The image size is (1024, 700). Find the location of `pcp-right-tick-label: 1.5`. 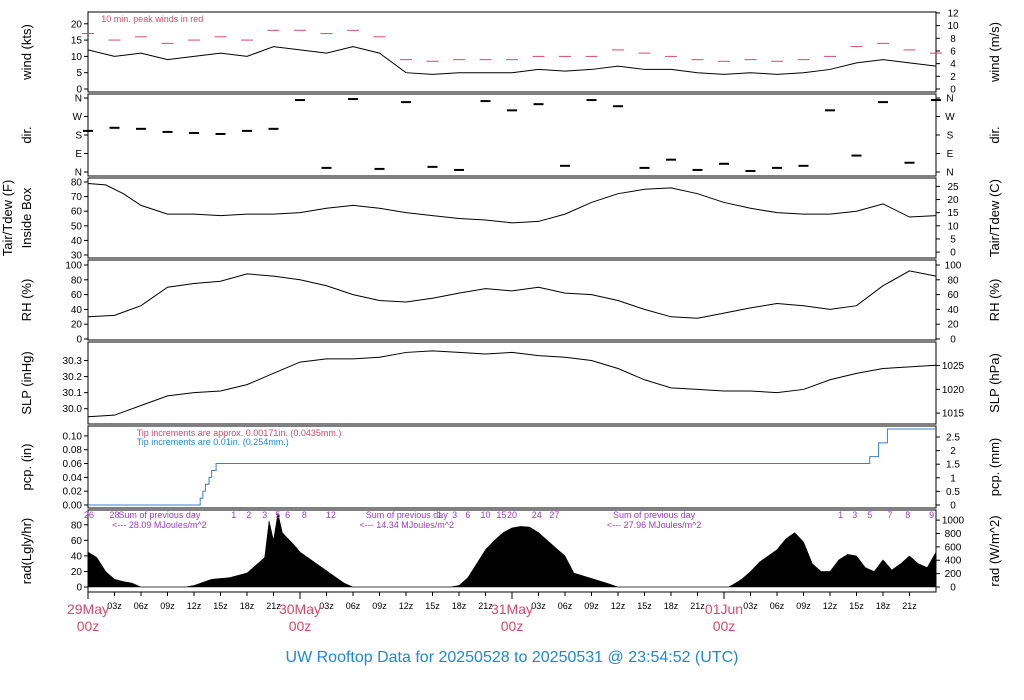

pcp-right-tick-label: 1.5 is located at coordinates (953, 465).